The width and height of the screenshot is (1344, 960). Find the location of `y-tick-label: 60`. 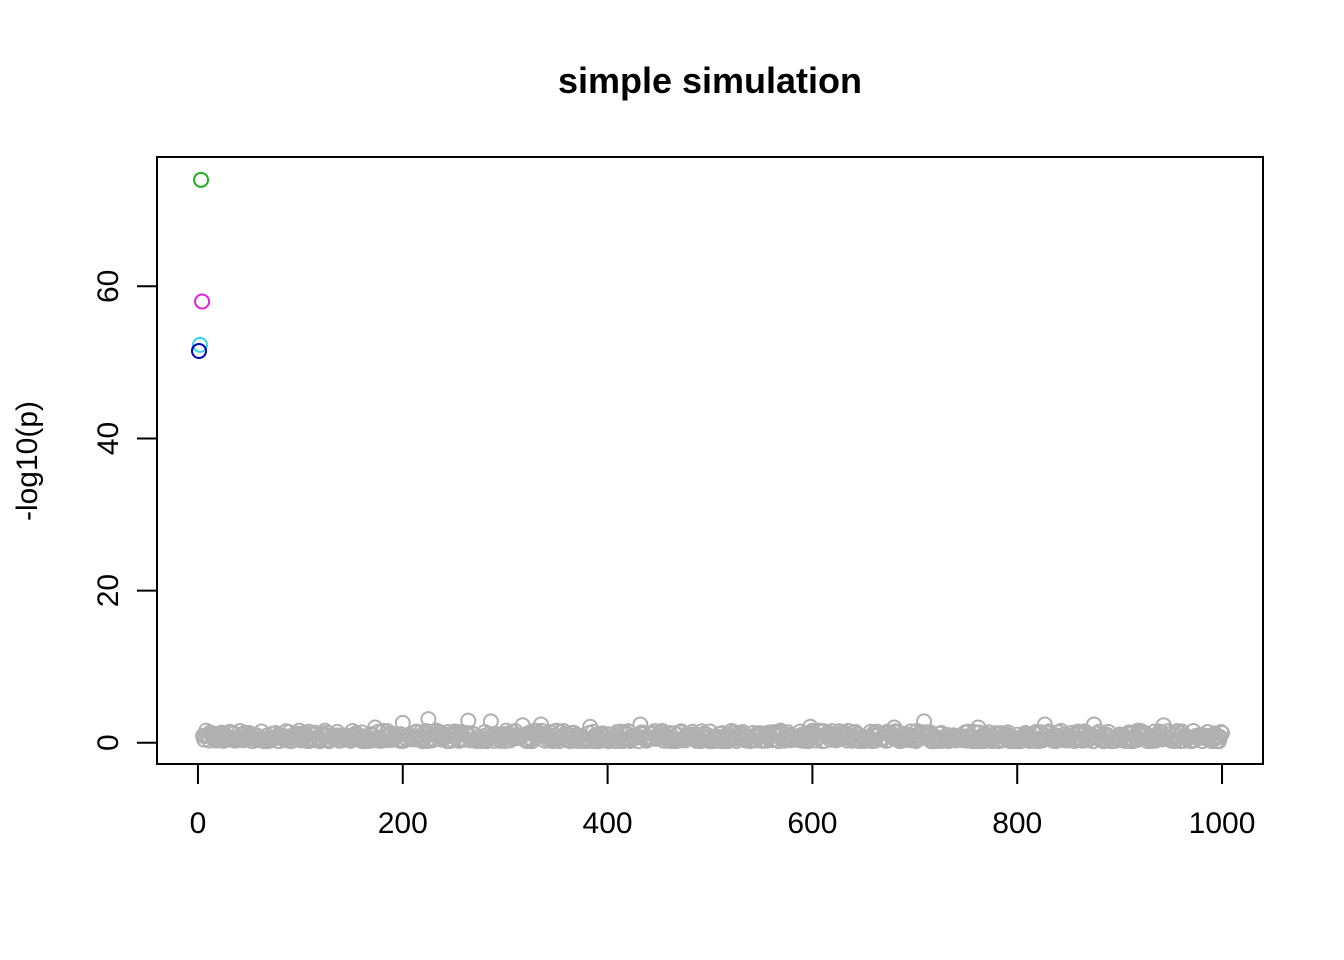

y-tick-label: 60 is located at coordinates (108, 286).